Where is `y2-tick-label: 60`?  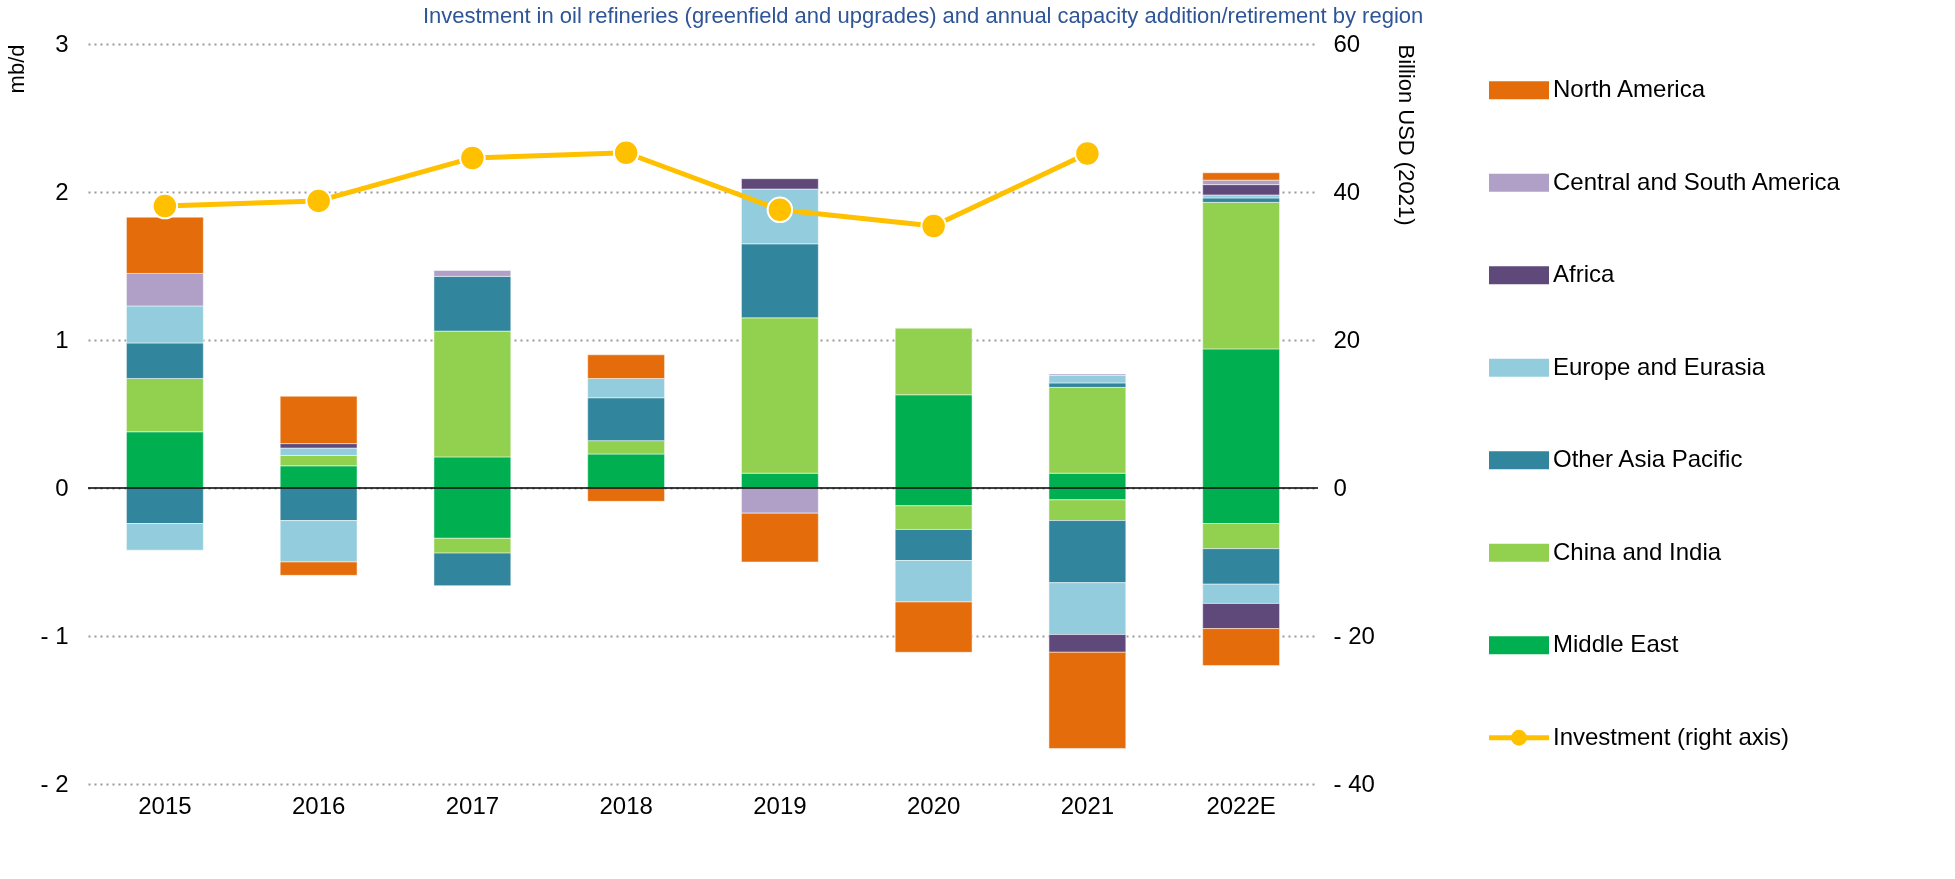
y2-tick-label: 60 is located at coordinates (1347, 43).